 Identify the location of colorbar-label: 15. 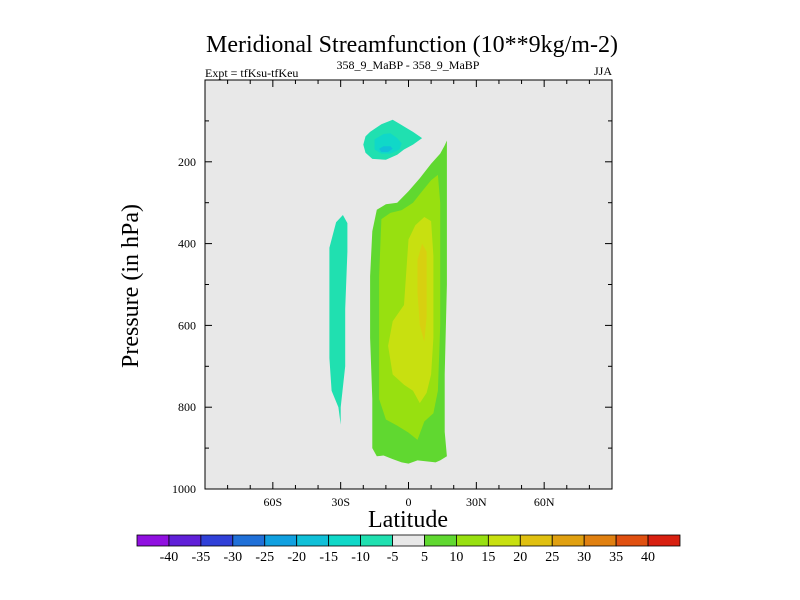
(488, 557).